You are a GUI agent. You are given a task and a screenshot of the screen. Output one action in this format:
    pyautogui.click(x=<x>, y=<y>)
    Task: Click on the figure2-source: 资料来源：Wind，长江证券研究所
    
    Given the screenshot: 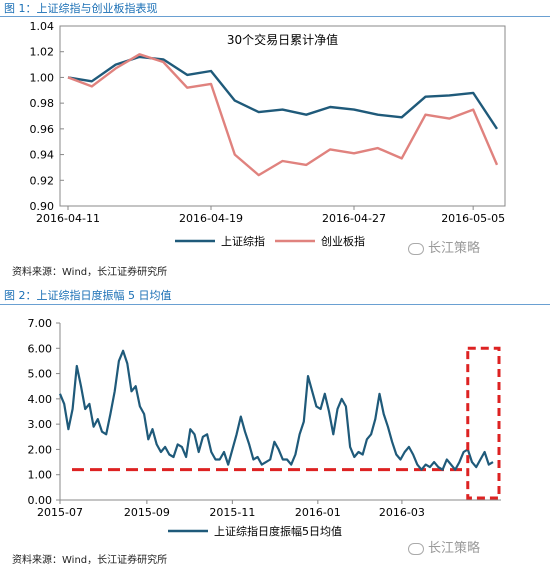 What is the action you would take?
    pyautogui.click(x=90, y=560)
    